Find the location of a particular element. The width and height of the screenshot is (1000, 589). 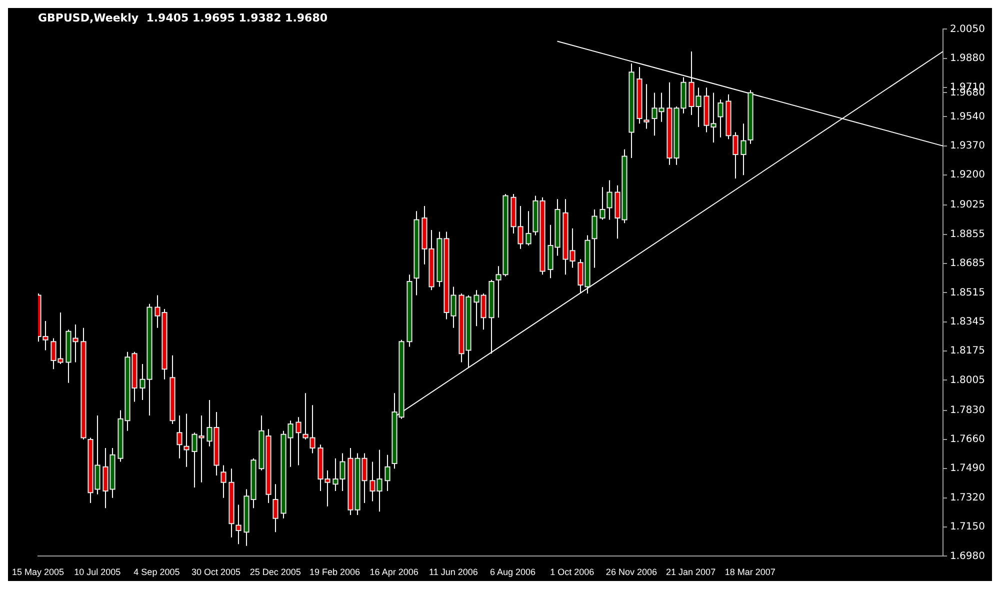

x-tick-label: 10 Jul 2005 is located at coordinates (97, 572).